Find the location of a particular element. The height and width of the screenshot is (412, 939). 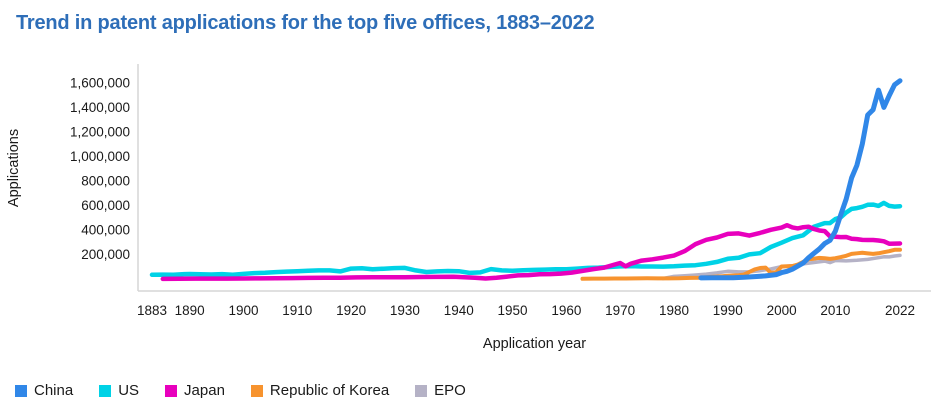

x-tick-label: 1930 is located at coordinates (405, 310).